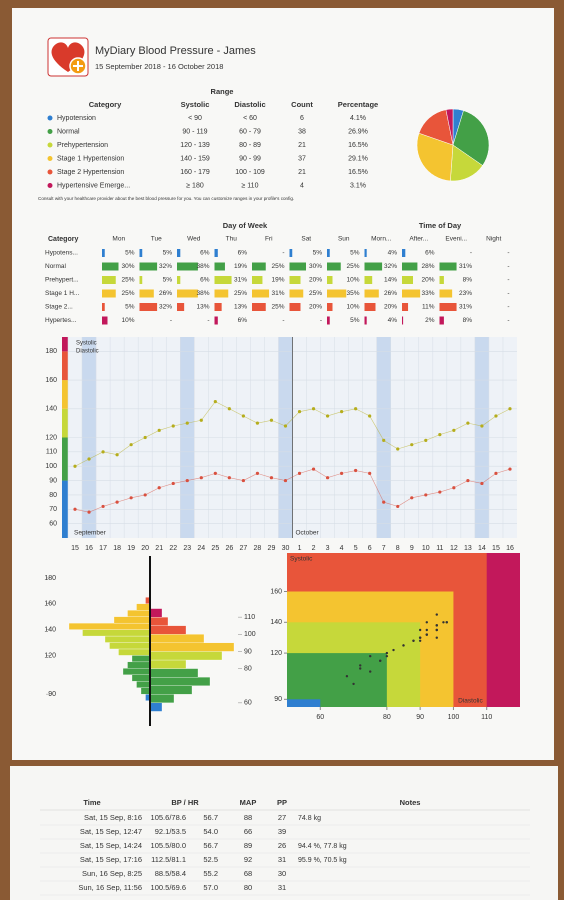  Describe the element at coordinates (250, 131) in the screenshot. I see `cell-diastolic: 60 - 79` at that location.